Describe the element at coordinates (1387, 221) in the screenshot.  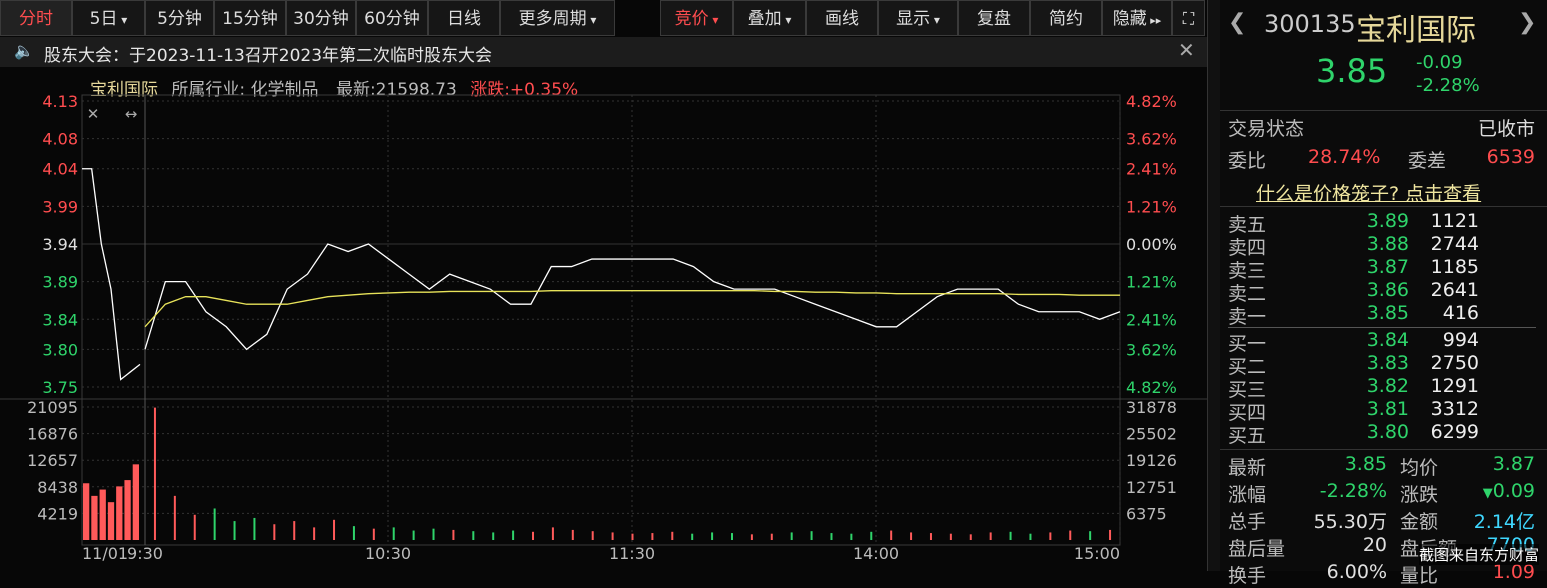
I see `book-price: 3.89` at that location.